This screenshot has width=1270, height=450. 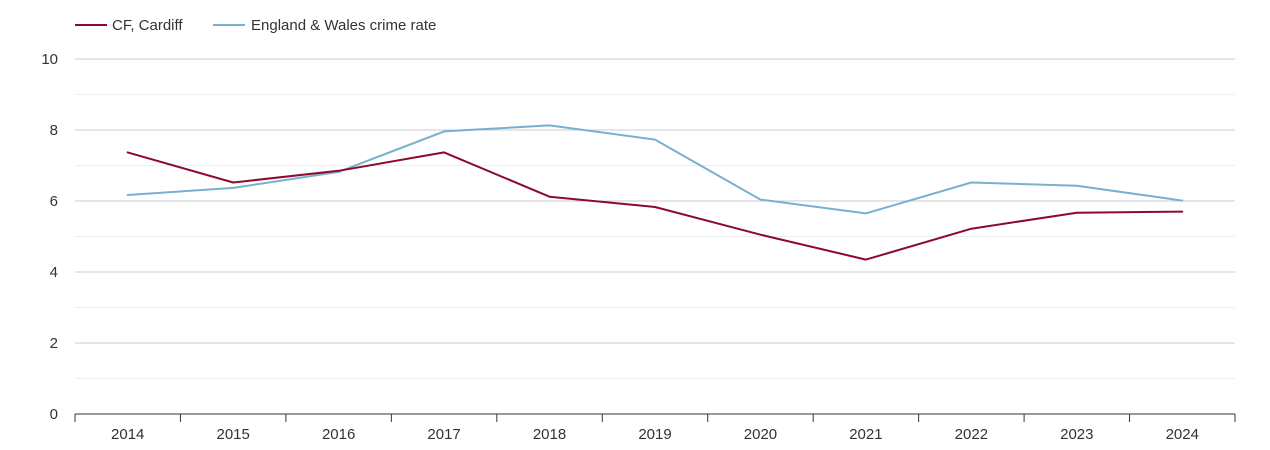 What do you see at coordinates (49, 59) in the screenshot?
I see `y-tick-label: 10` at bounding box center [49, 59].